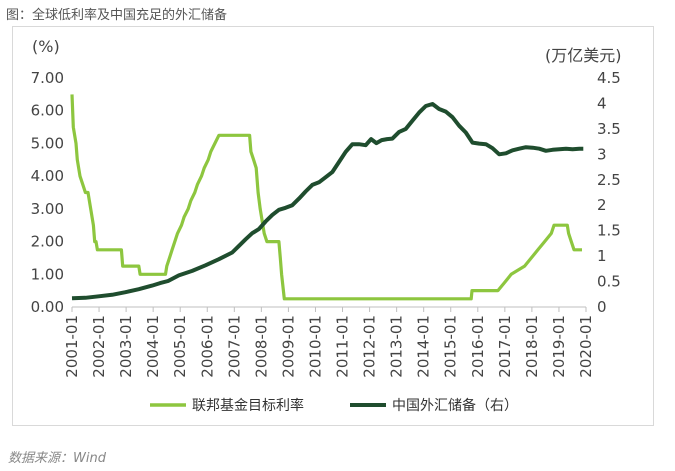  Describe the element at coordinates (47, 242) in the screenshot. I see `left-tick-label: 2.00` at that location.